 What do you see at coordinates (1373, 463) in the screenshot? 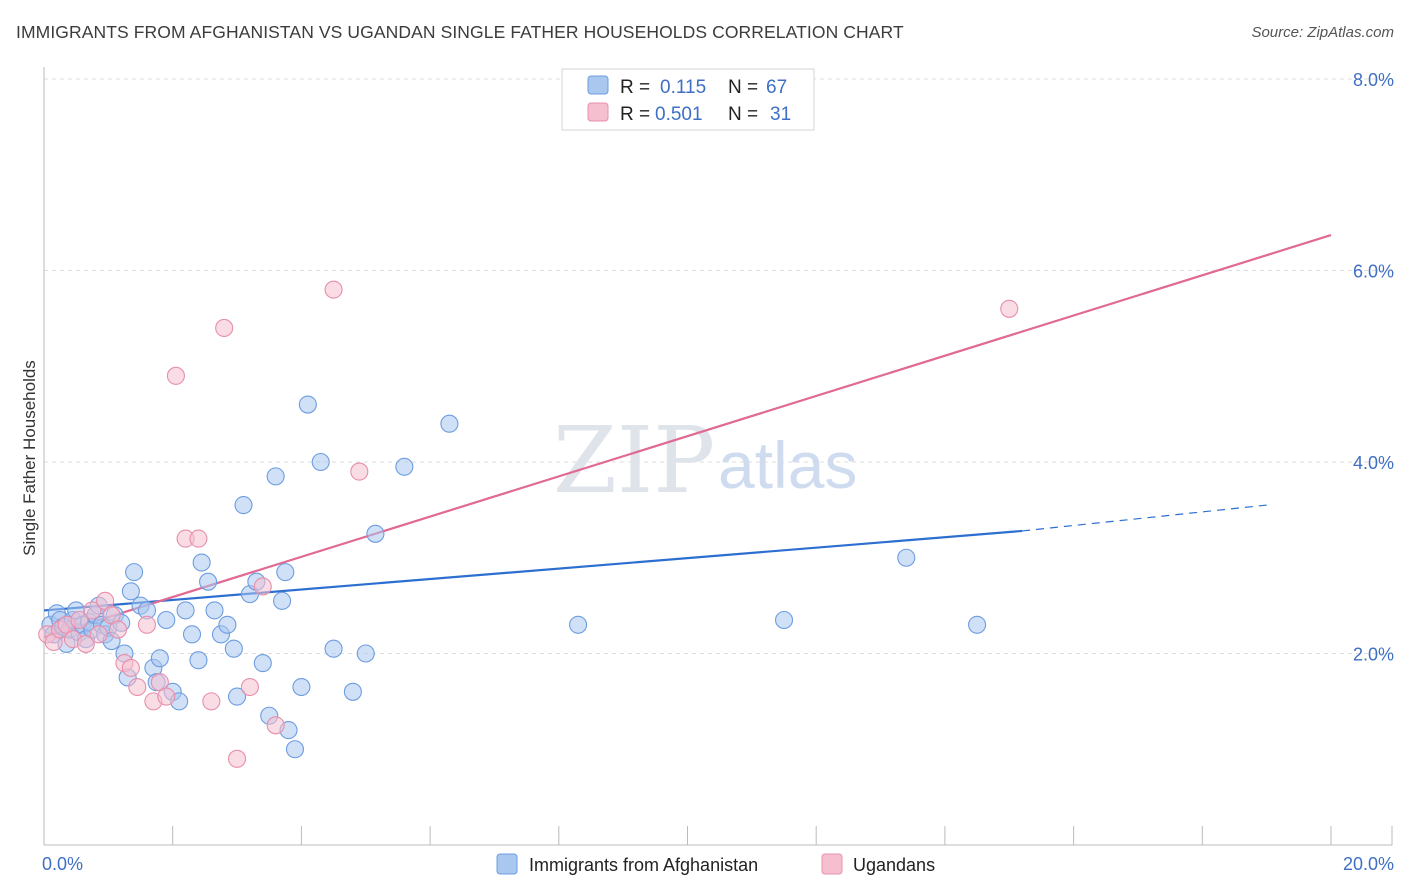
I see `y-tick-label: 4.0%` at bounding box center [1373, 463].